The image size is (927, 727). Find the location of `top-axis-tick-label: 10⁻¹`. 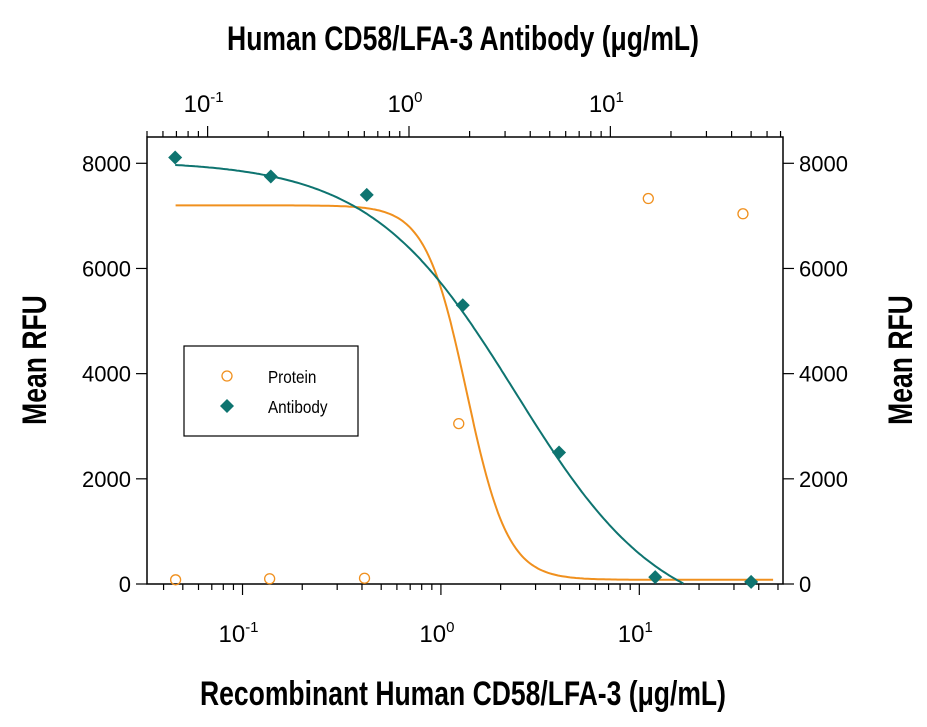

top-axis-tick-label: 10⁻¹ is located at coordinates (204, 103).